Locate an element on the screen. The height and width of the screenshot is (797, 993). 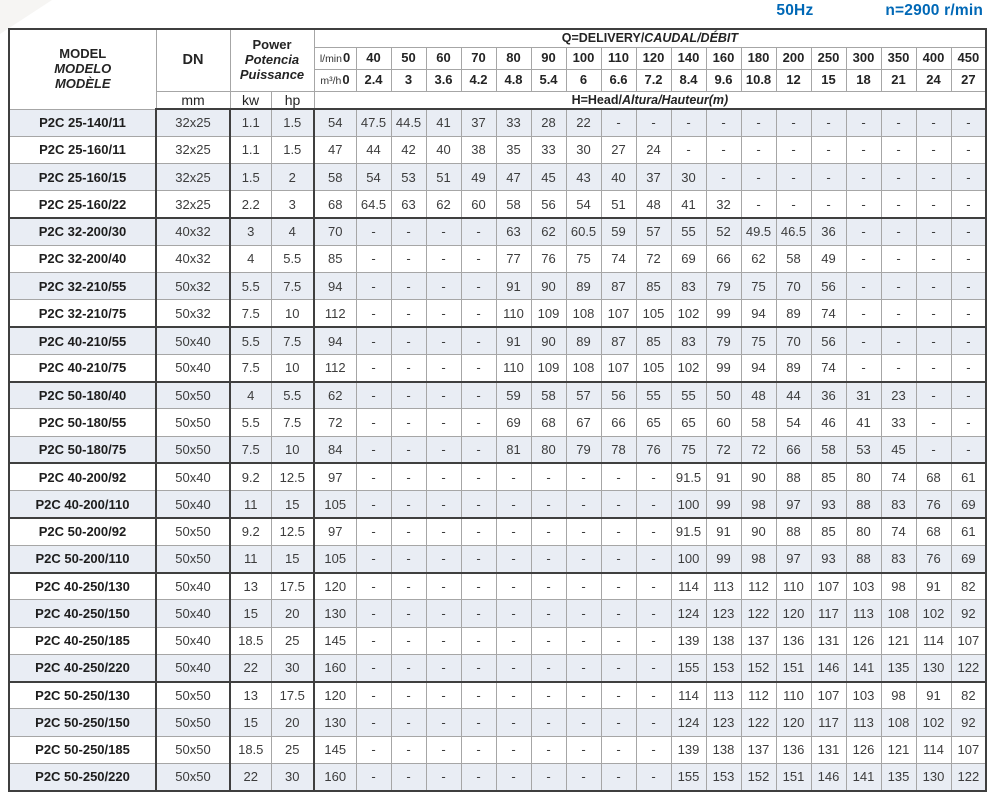
head-value-cell: 99 is located at coordinates (723, 313).